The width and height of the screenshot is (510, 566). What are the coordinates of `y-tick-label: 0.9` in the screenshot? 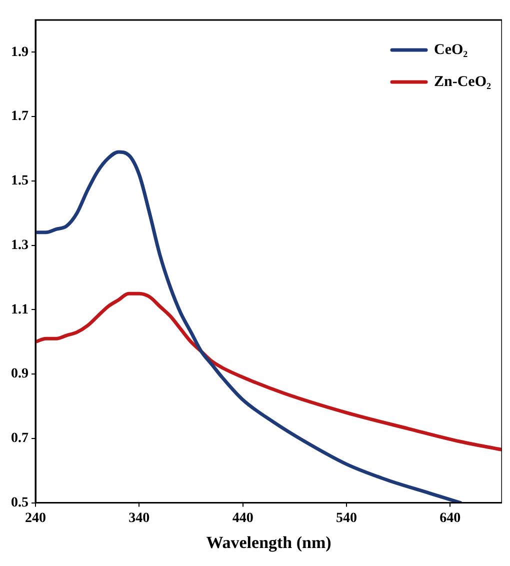 It's located at (19, 374).